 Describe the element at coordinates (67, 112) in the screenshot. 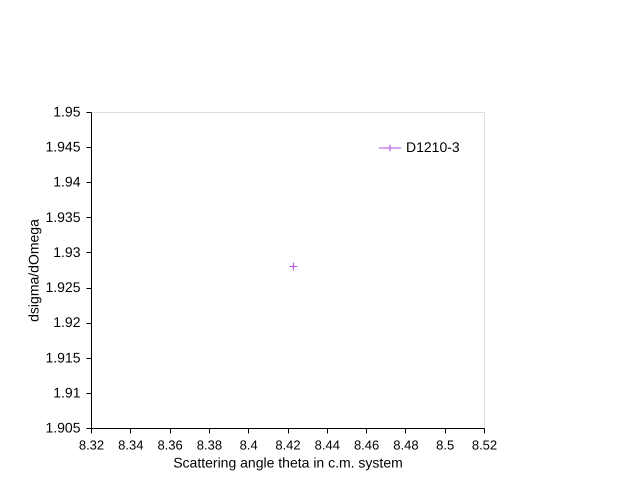

I see `y-tick-label: 1.95` at that location.